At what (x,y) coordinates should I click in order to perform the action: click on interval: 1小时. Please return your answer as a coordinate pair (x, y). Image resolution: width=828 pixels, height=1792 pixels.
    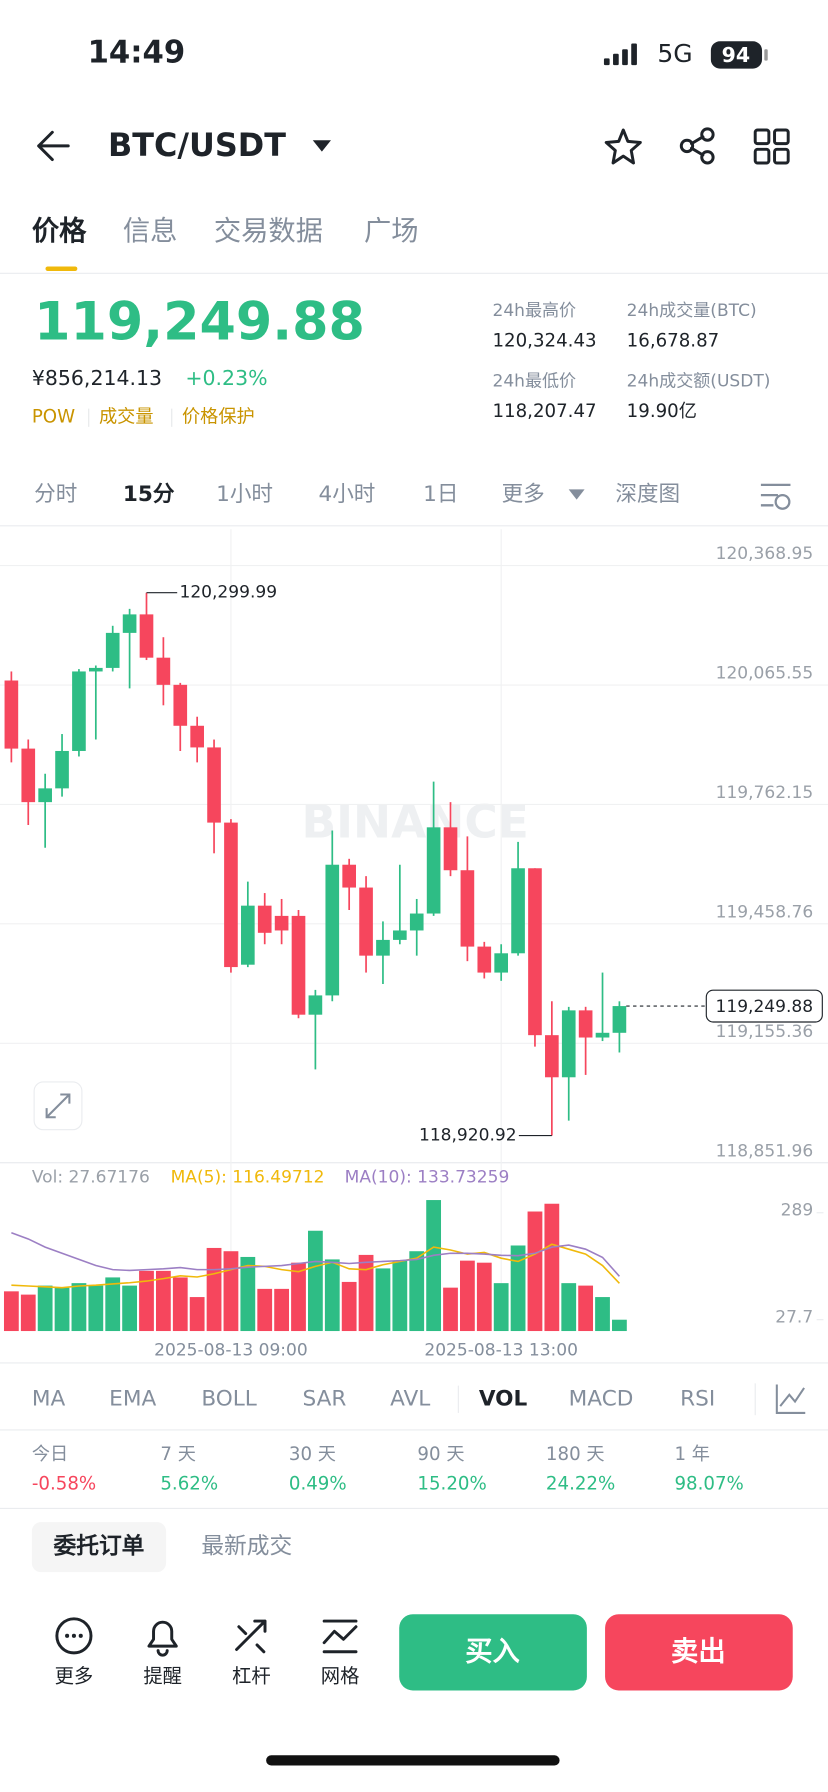
    Looking at the image, I should click on (244, 494).